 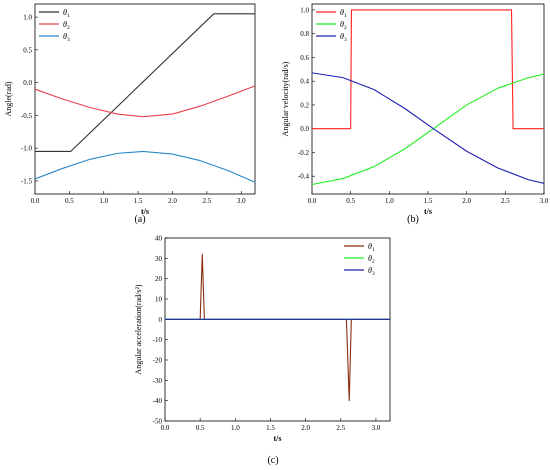 I want to click on y-tick-label: 0.6, so click(x=304, y=58).